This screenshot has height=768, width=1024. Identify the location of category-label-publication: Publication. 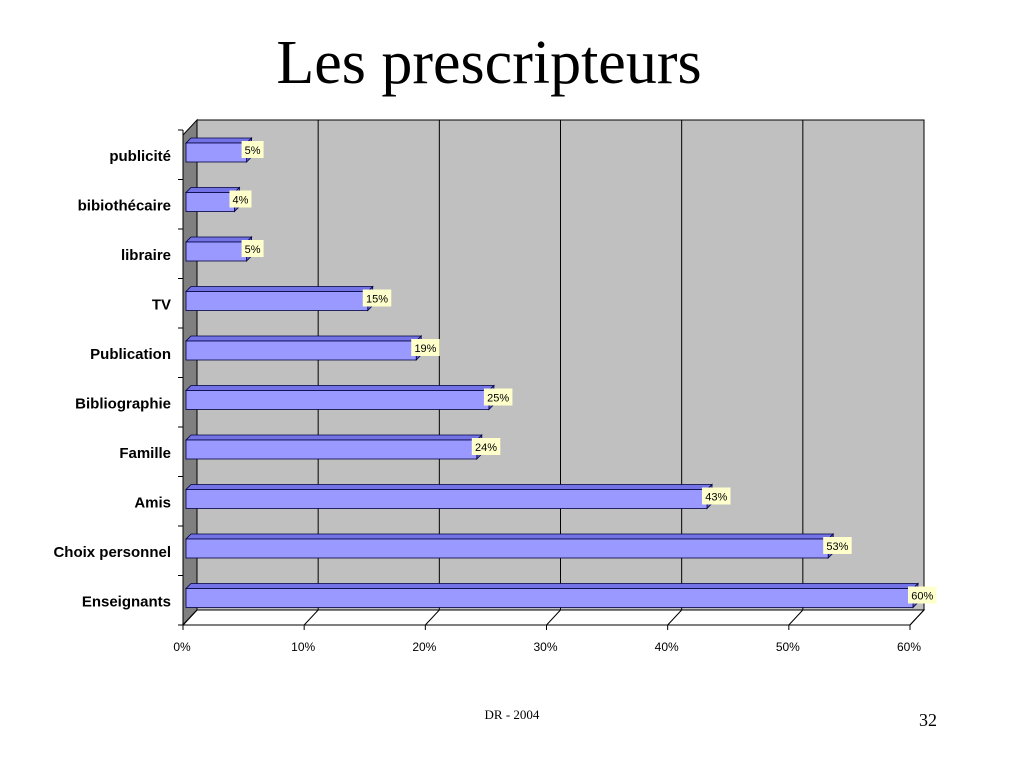
(130, 354).